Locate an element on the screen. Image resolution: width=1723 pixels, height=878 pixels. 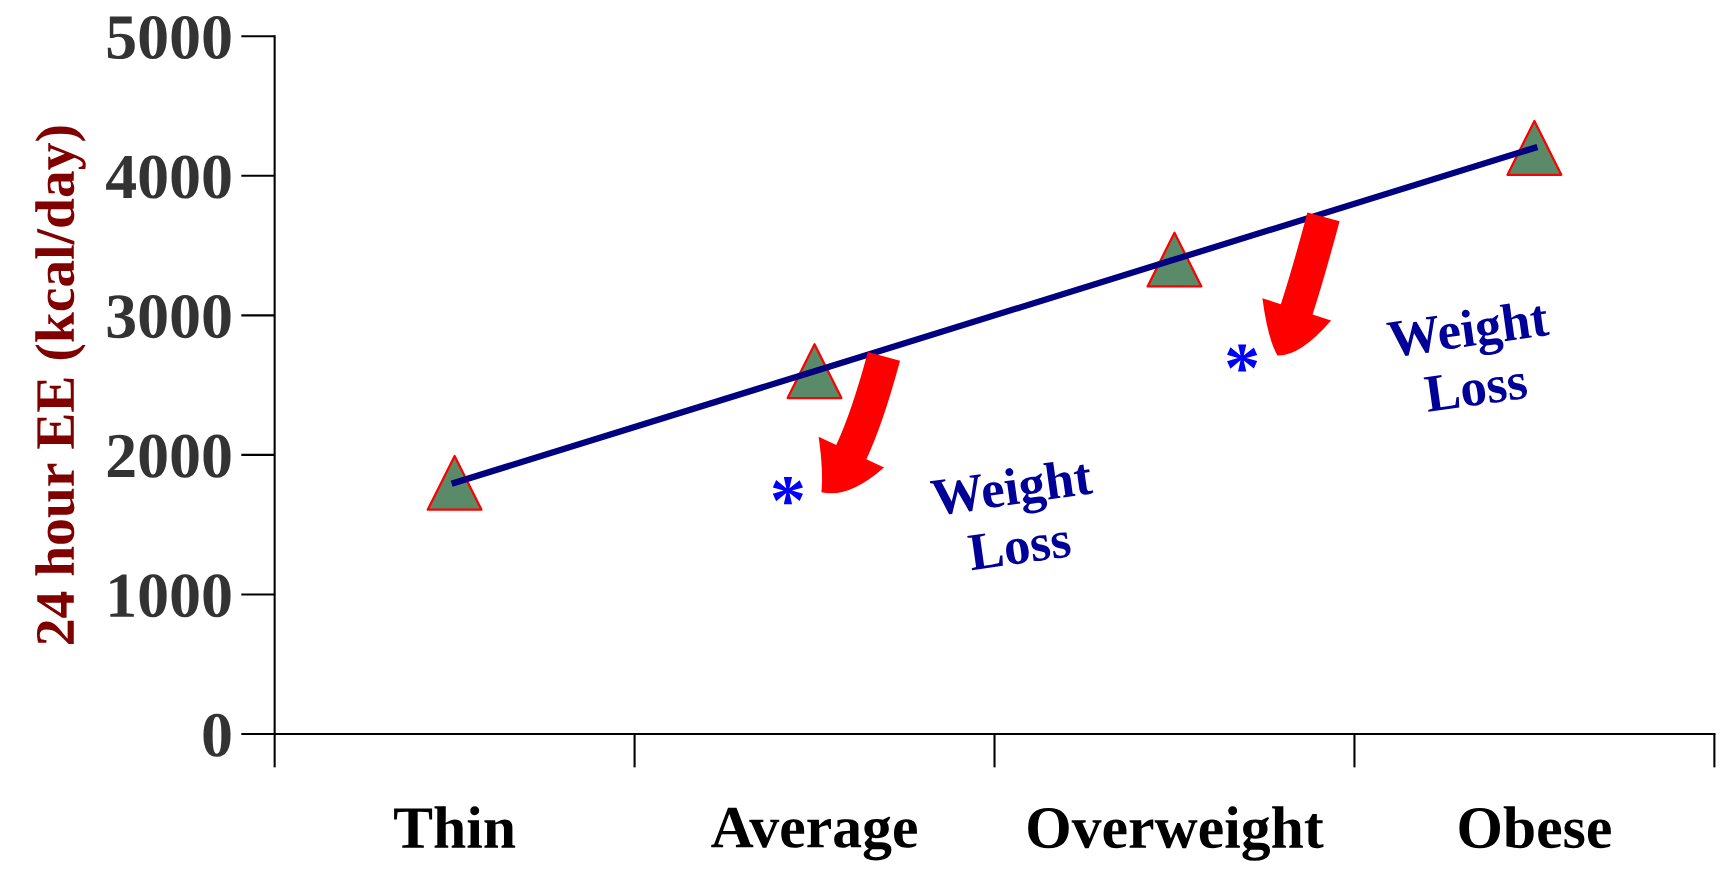
y-tick-label: 4000 is located at coordinates (168, 177).